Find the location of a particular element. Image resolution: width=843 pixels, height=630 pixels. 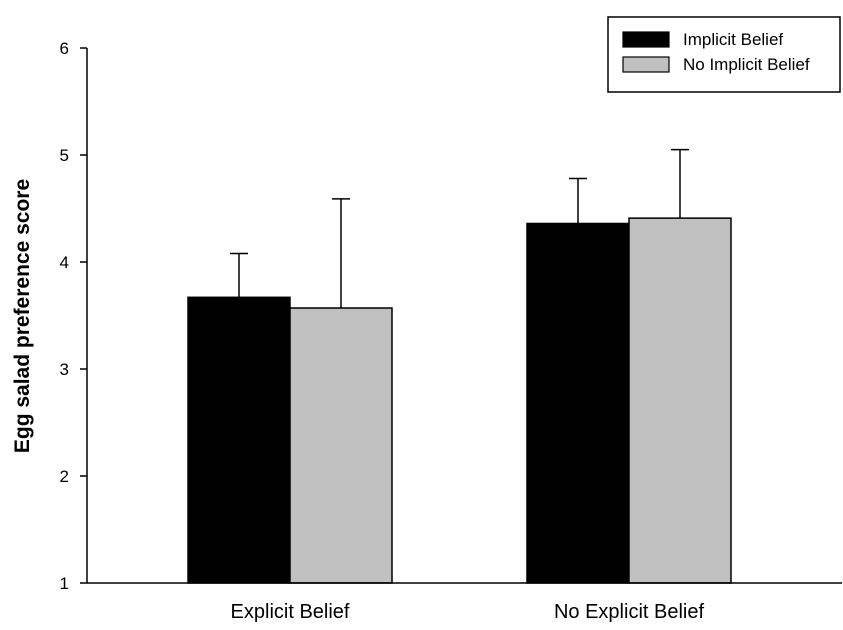

legend-label: No Implicit Belief is located at coordinates (746, 64).